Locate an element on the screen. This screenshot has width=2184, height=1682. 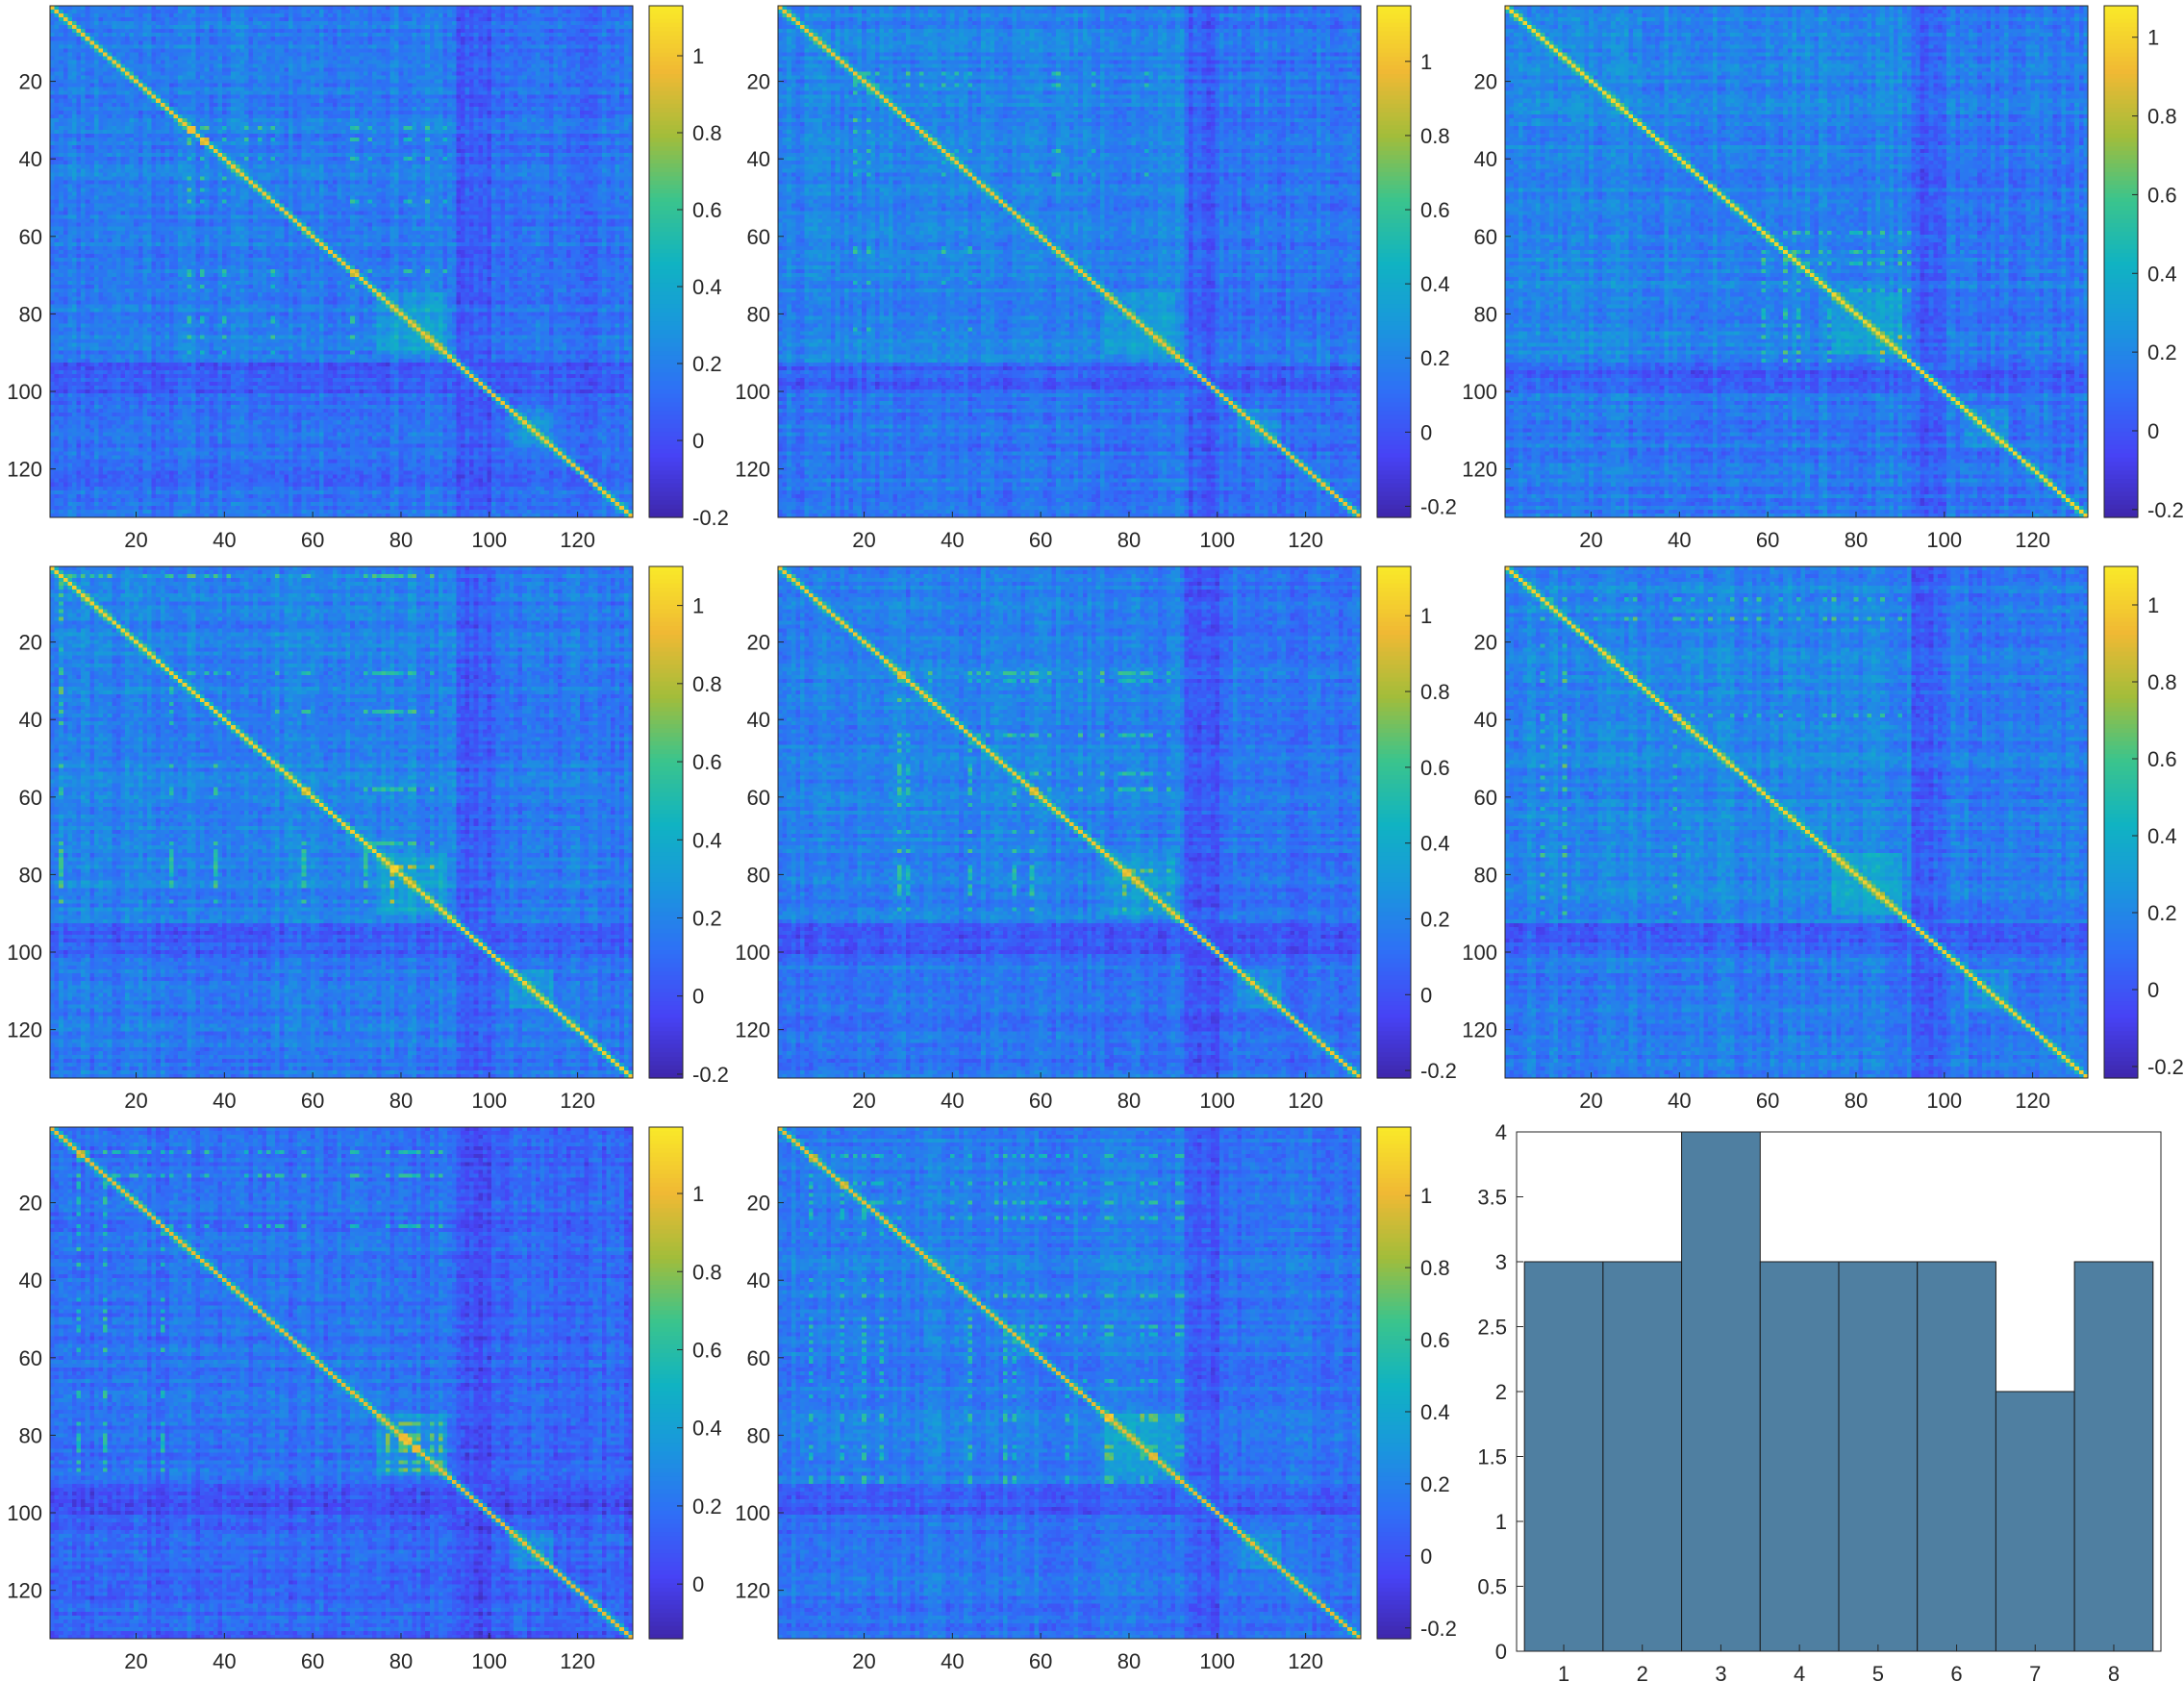
y-tick-label: 4 is located at coordinates (1501, 1132).